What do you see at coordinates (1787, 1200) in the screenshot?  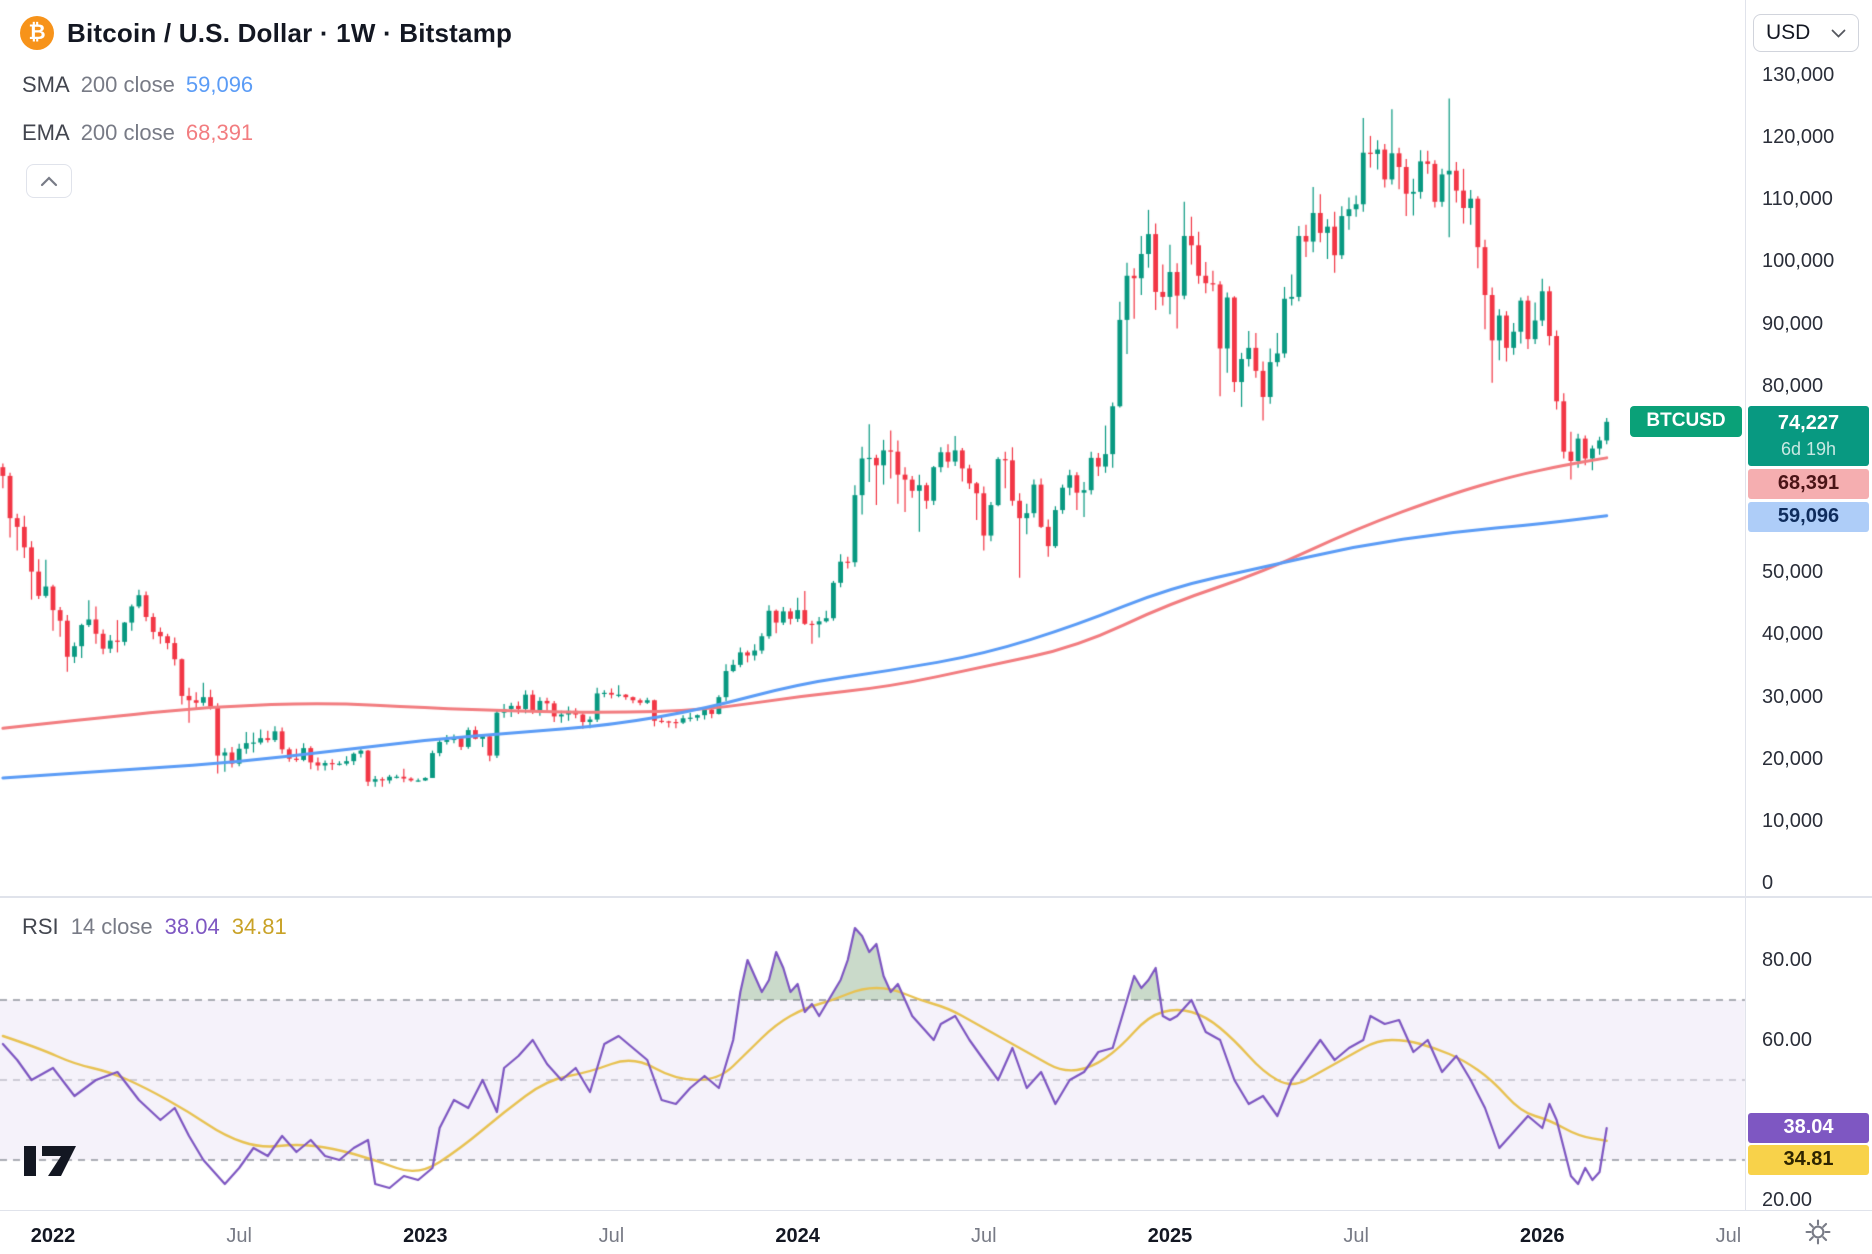 I see `rsi-axis-label: 20.00` at bounding box center [1787, 1200].